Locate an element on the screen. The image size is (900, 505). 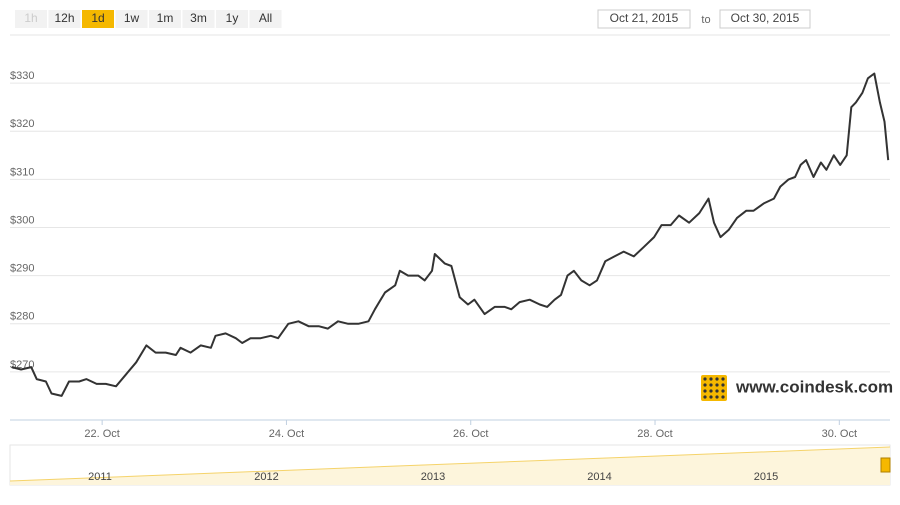
y-tick-label: $310 is located at coordinates (22, 172).